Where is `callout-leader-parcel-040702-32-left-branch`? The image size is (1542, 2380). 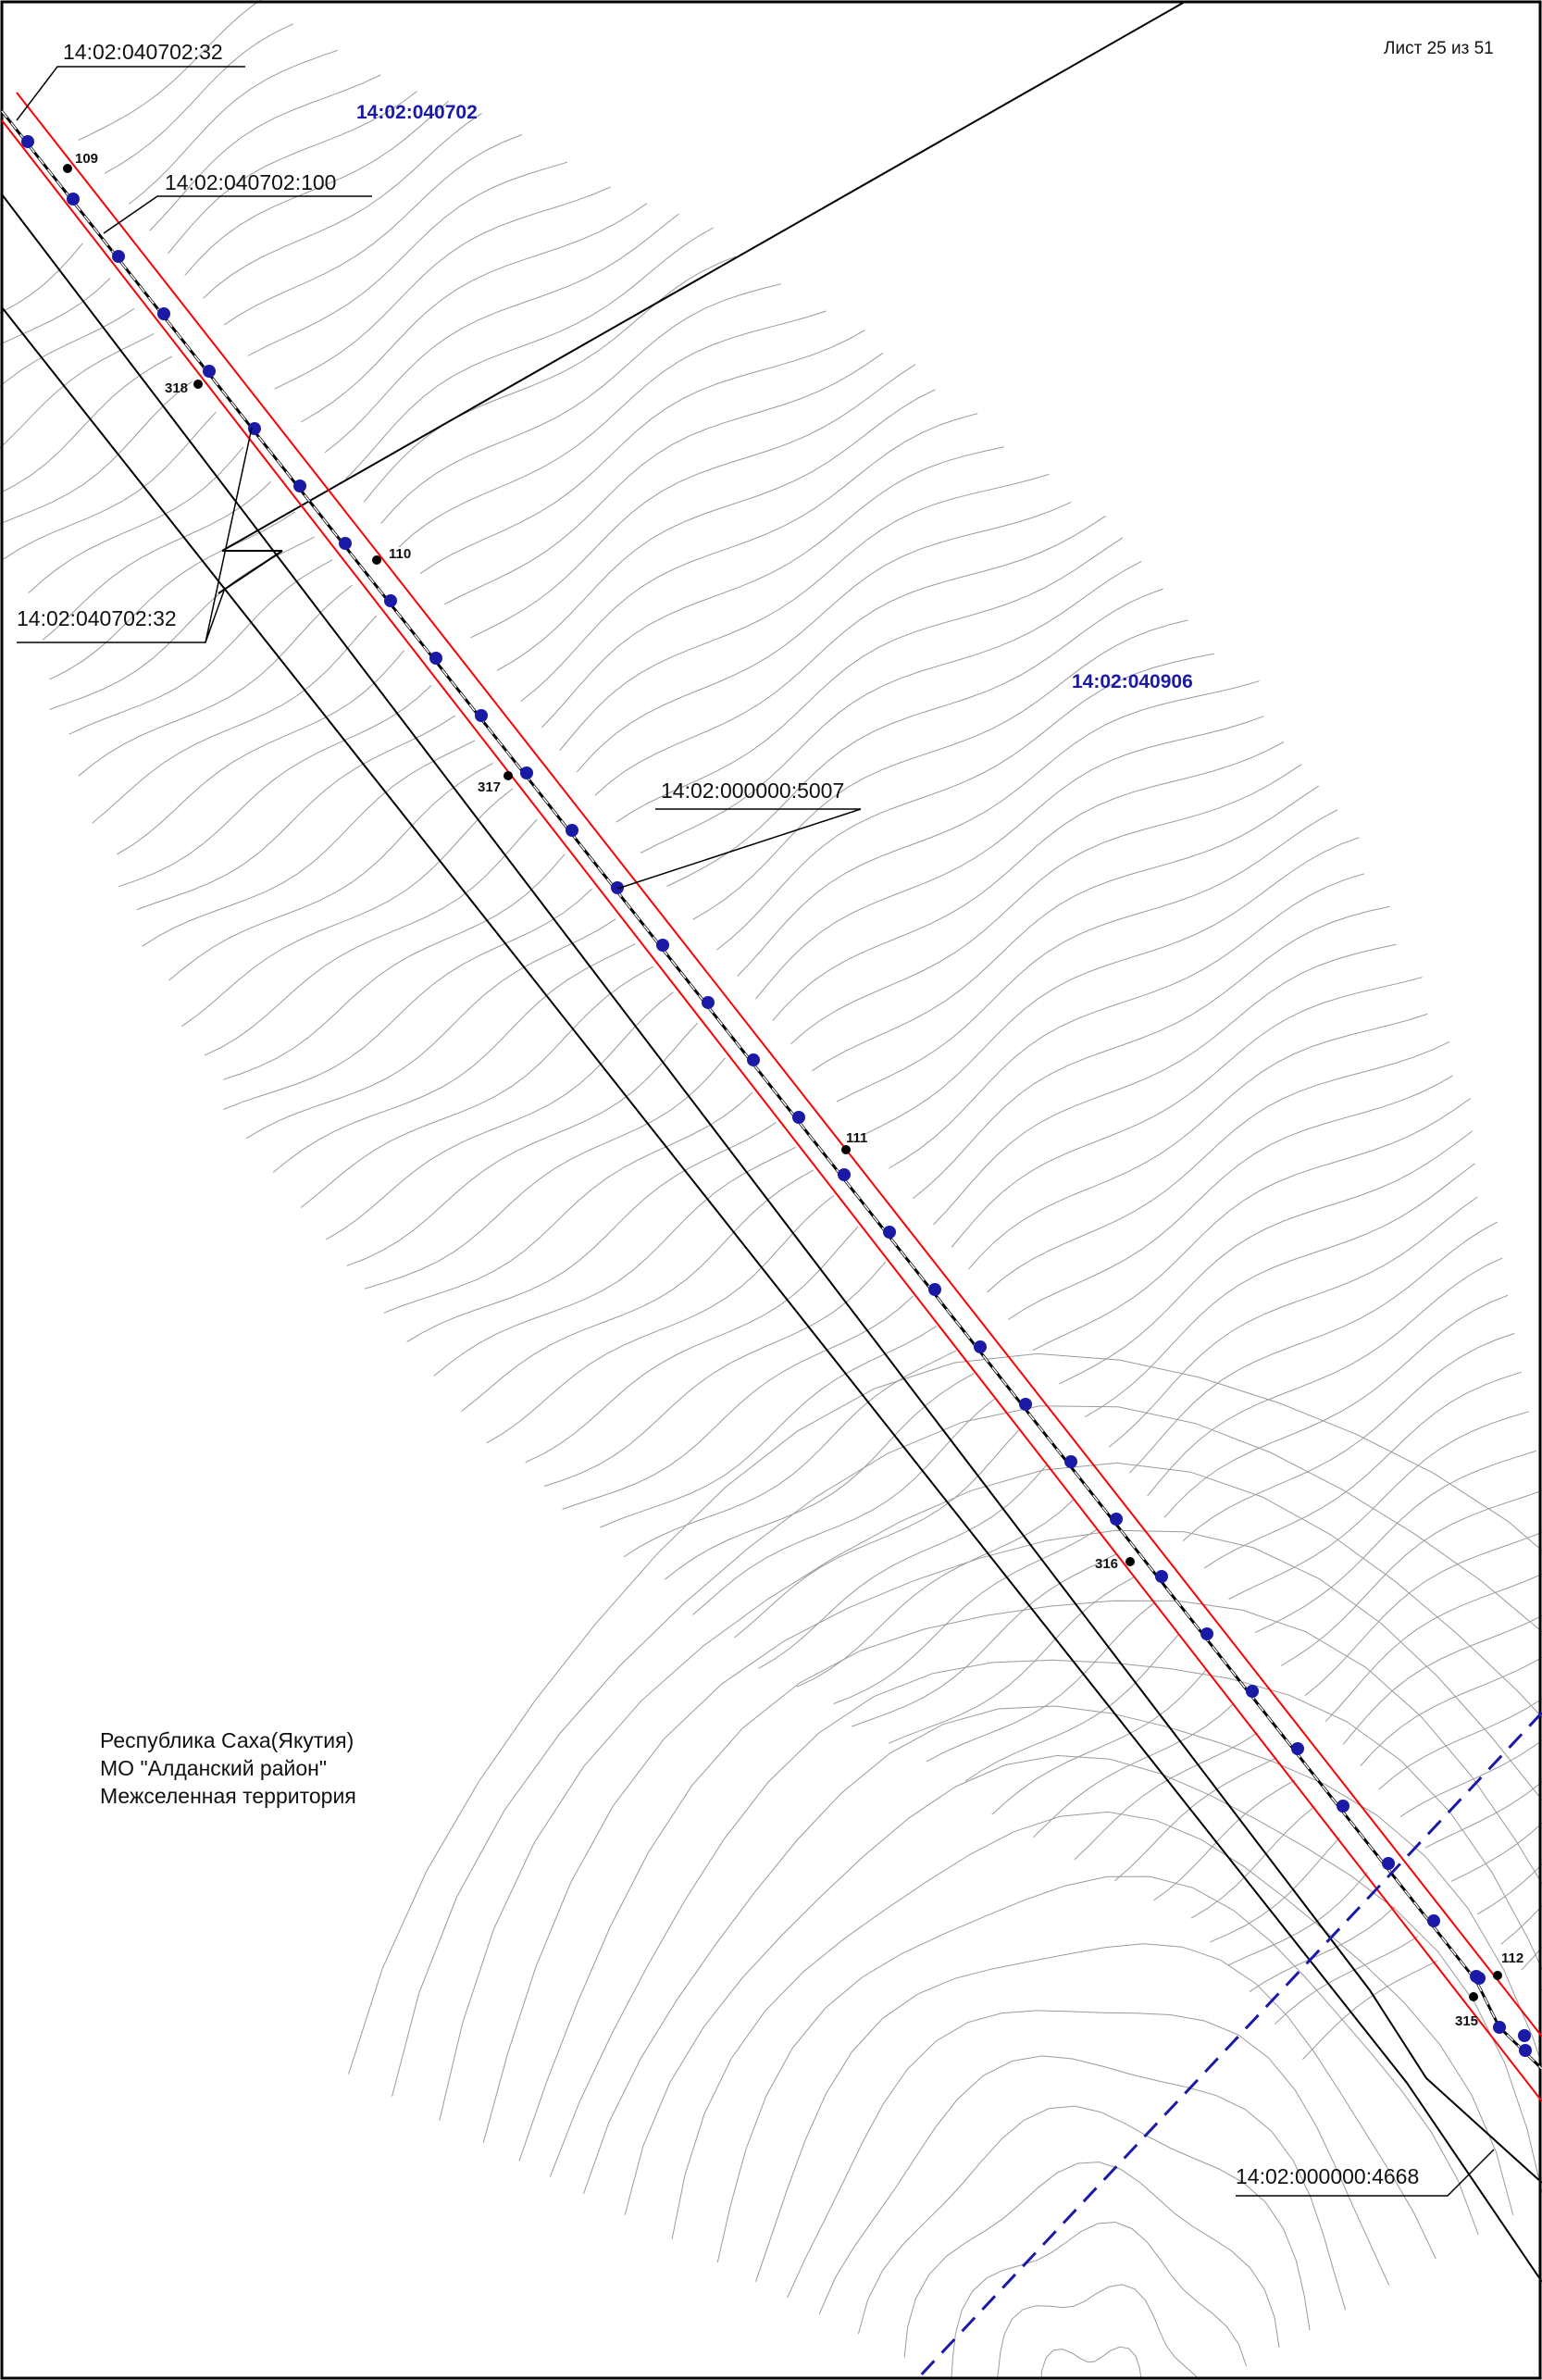 callout-leader-parcel-040702-32-left-branch is located at coordinates (215, 616).